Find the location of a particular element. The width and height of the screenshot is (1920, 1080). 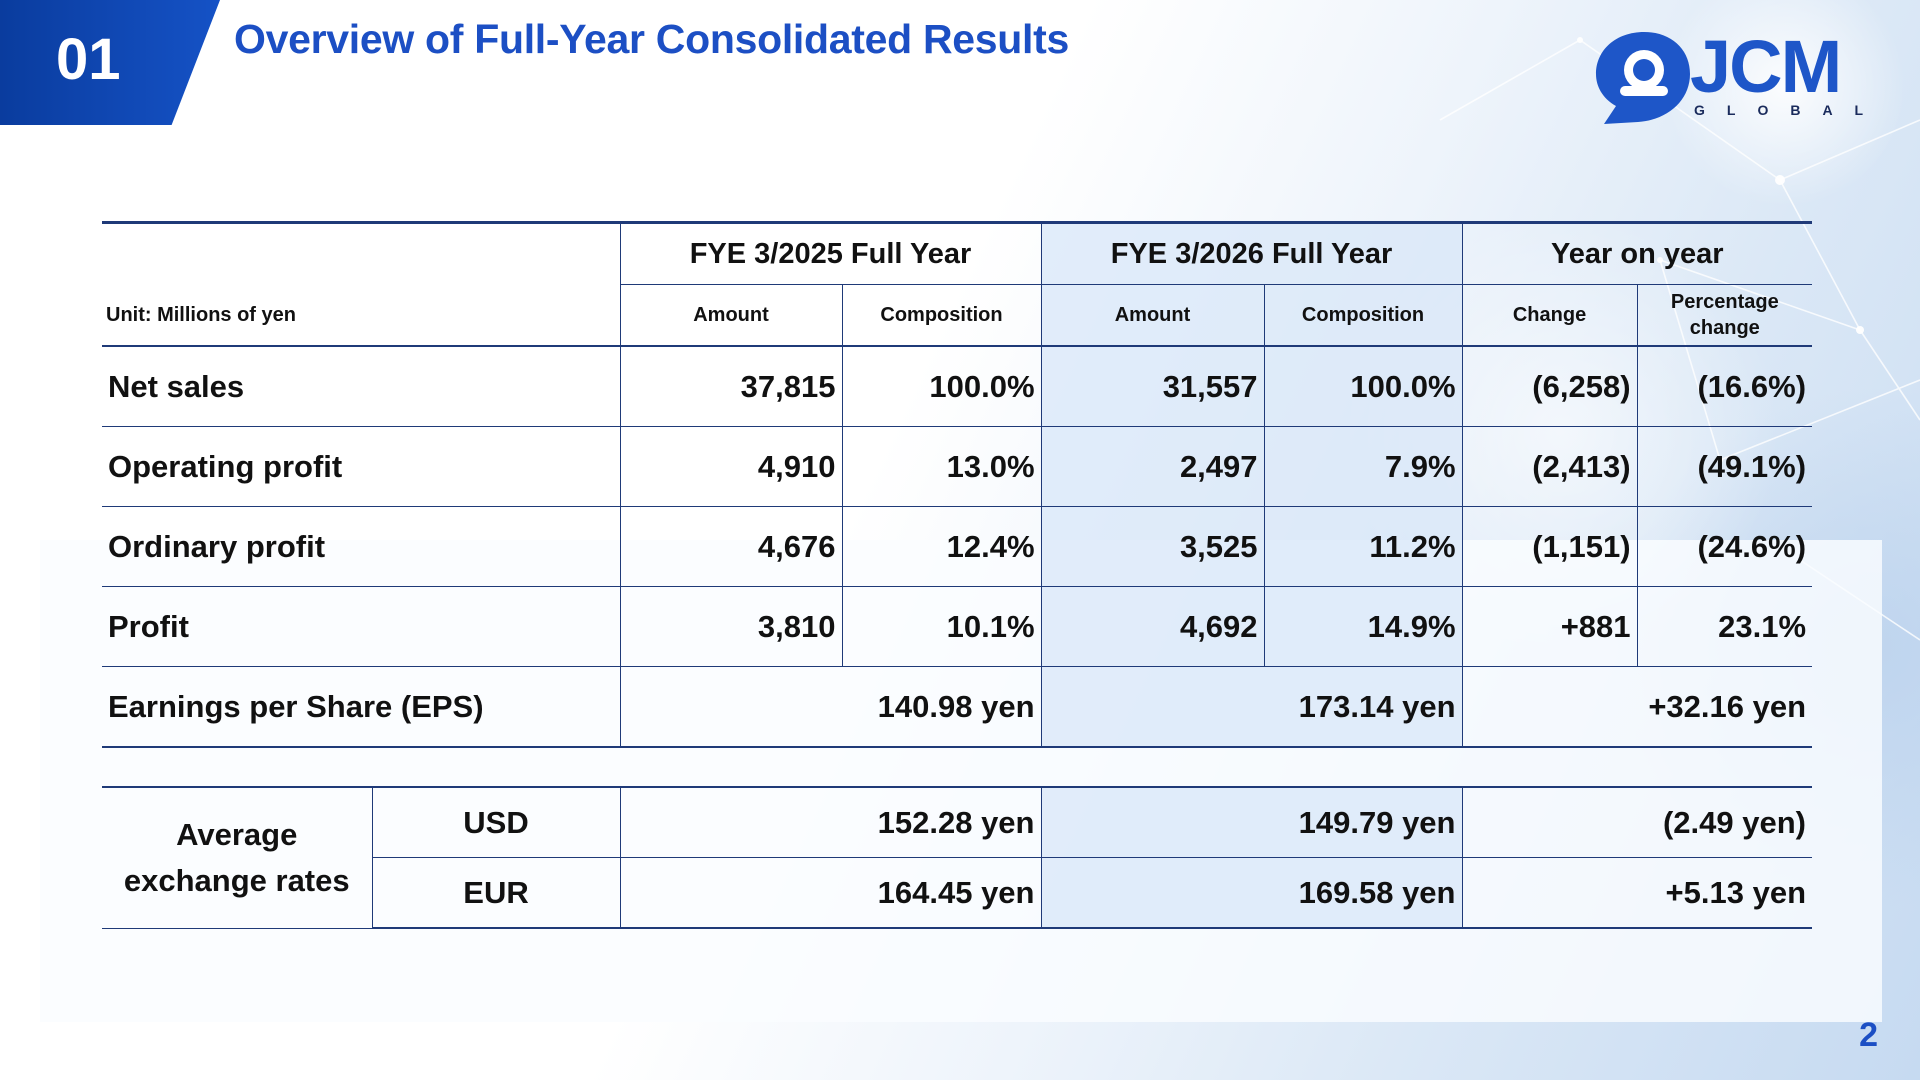

yoy-percentage-change: 23.1% is located at coordinates (1724, 626).